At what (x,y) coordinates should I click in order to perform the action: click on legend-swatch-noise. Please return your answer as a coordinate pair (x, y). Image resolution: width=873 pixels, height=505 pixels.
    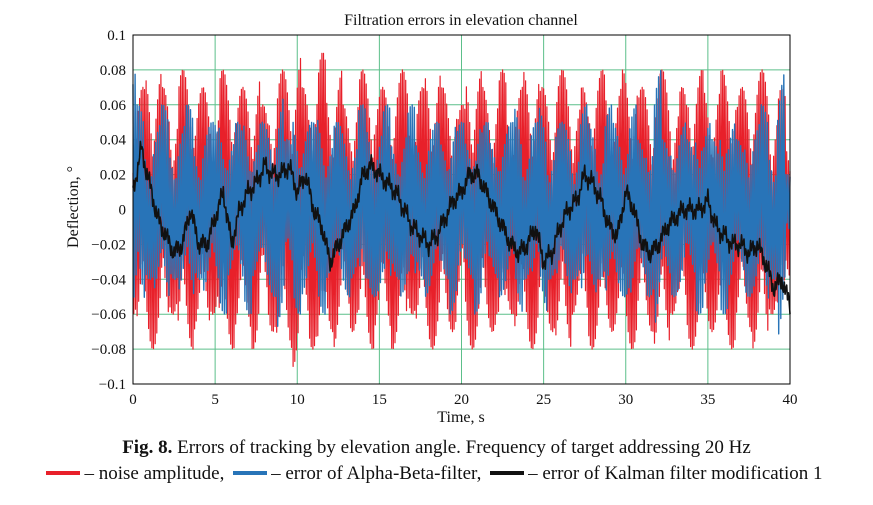
    Looking at the image, I should click on (63, 472).